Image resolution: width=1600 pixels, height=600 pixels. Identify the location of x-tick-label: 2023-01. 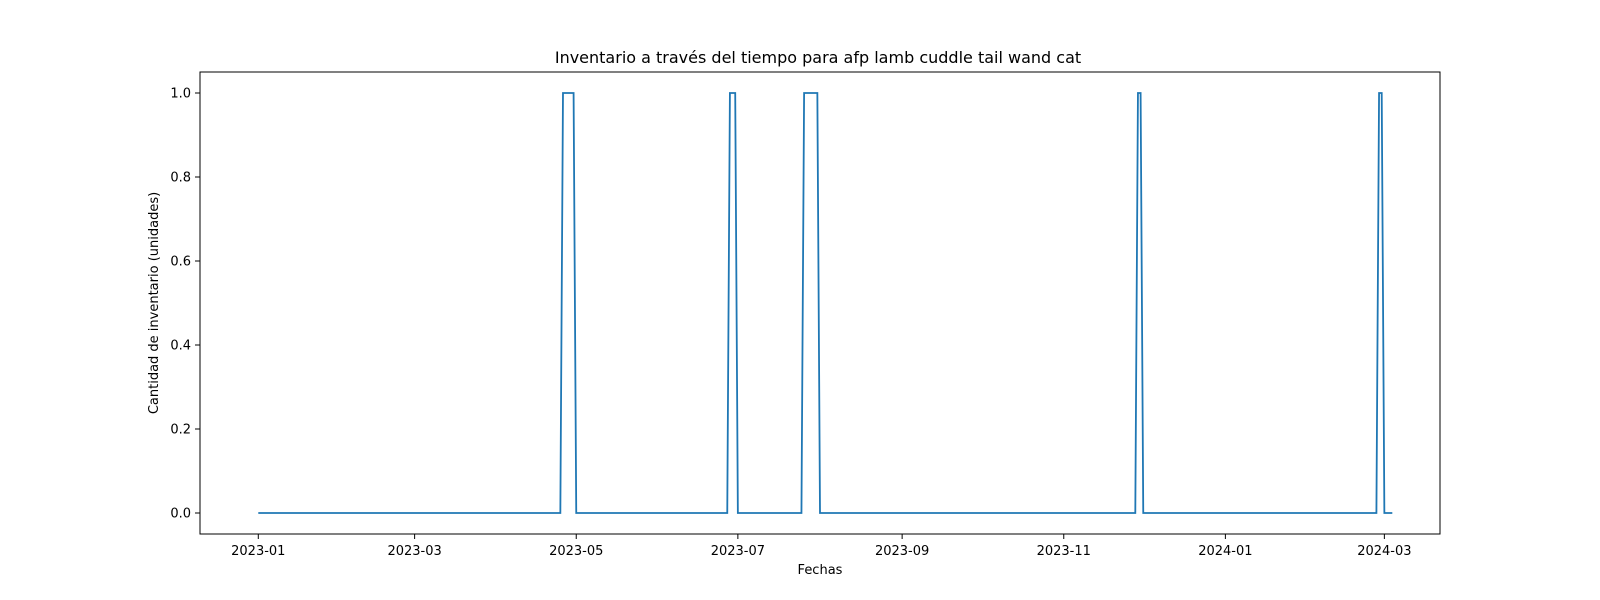
(258, 551).